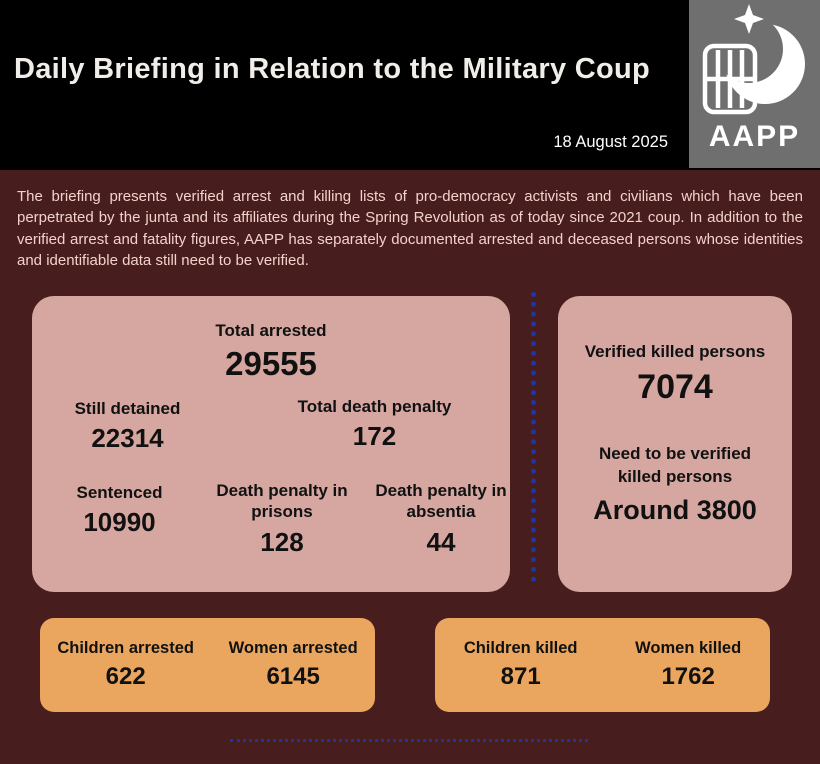 Image resolution: width=820 pixels, height=764 pixels. Describe the element at coordinates (520, 648) in the screenshot. I see `stat-label: Children killed` at that location.